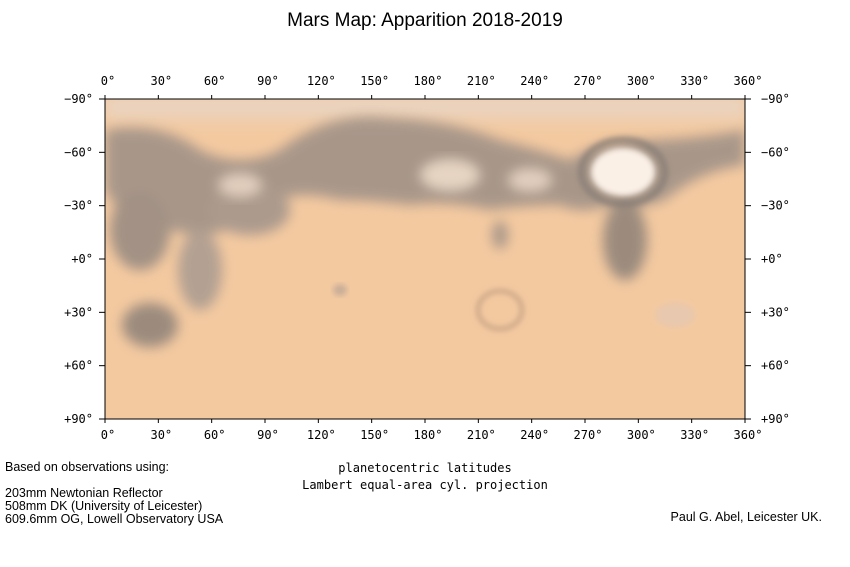  I want to click on lon-label-bottom: 360°, so click(748, 435).